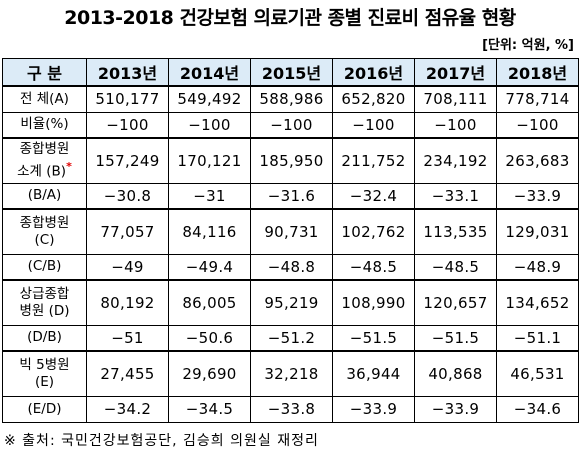 The width and height of the screenshot is (580, 455). What do you see at coordinates (291, 302) in the screenshot?
I see `value-cell: 95,219` at bounding box center [291, 302].